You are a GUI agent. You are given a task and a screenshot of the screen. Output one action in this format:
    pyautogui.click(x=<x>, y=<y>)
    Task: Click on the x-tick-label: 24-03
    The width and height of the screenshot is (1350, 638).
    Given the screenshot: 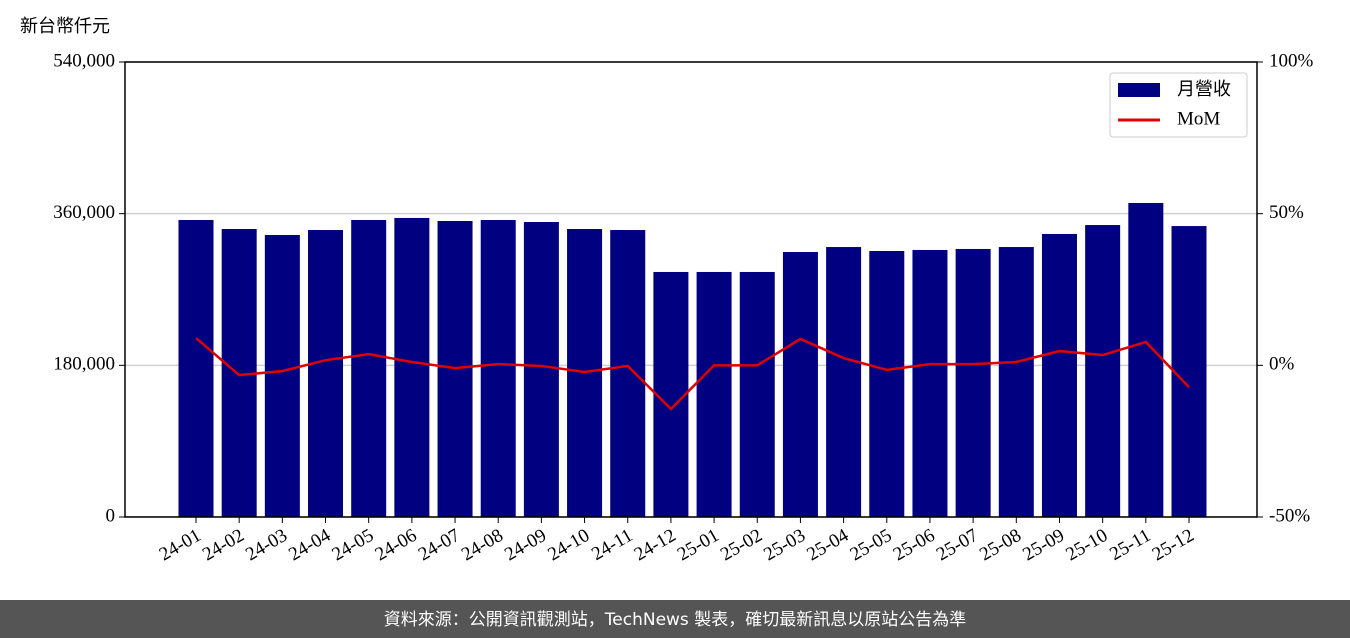 What is the action you would take?
    pyautogui.click(x=266, y=545)
    